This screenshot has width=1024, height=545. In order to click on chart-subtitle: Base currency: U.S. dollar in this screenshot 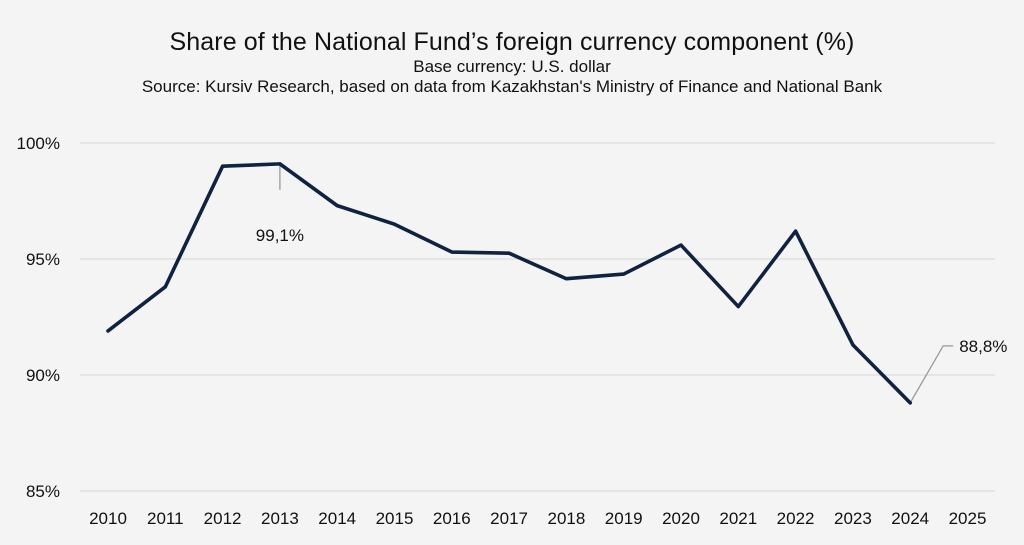, I will do `click(512, 66)`.